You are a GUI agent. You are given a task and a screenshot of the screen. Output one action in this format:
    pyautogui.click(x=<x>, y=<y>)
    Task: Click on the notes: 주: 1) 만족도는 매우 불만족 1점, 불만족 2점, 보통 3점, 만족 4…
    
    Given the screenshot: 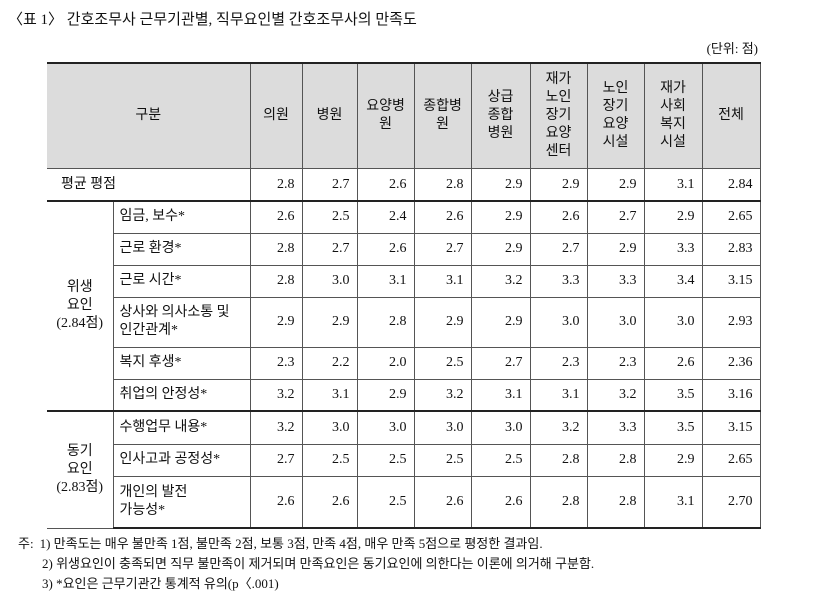 What is the action you would take?
    pyautogui.click(x=306, y=564)
    